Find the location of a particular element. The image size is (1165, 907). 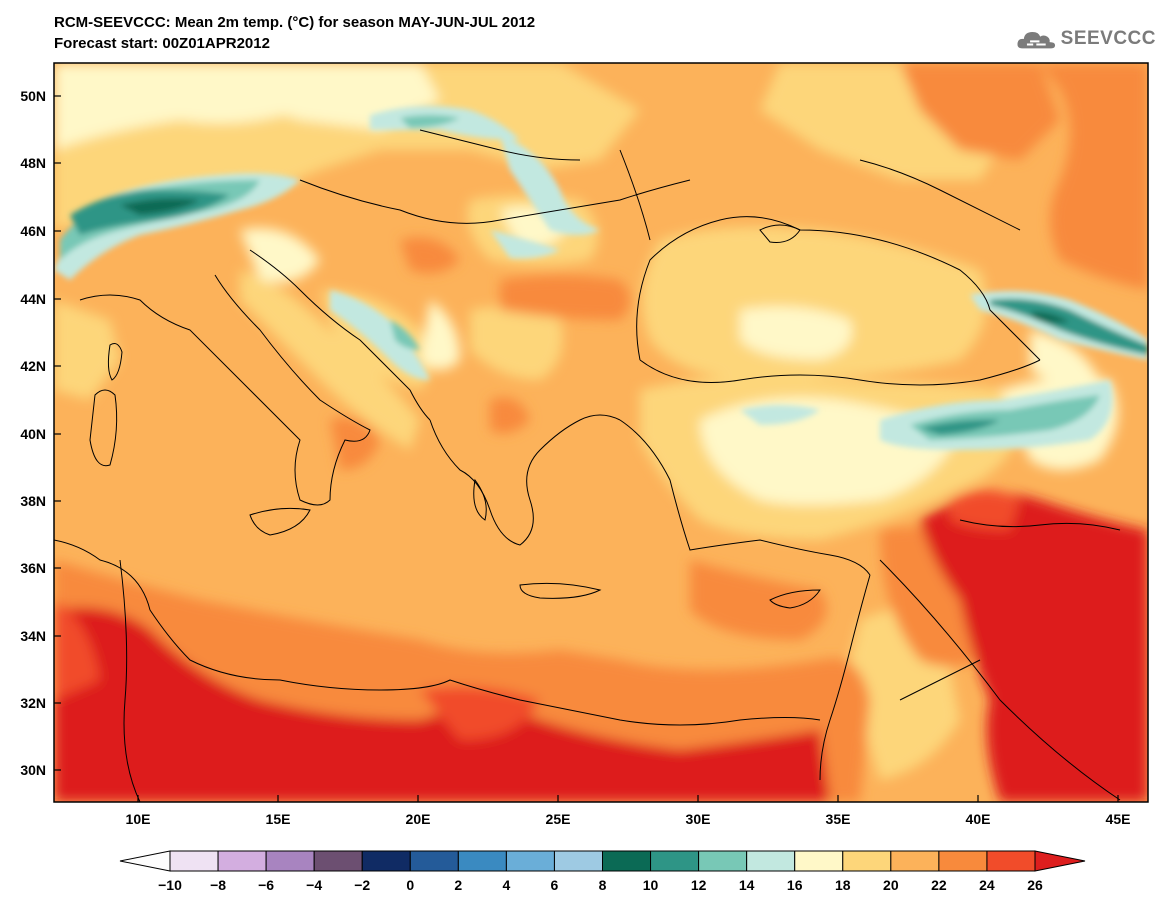

lon-label: 35E is located at coordinates (838, 819).